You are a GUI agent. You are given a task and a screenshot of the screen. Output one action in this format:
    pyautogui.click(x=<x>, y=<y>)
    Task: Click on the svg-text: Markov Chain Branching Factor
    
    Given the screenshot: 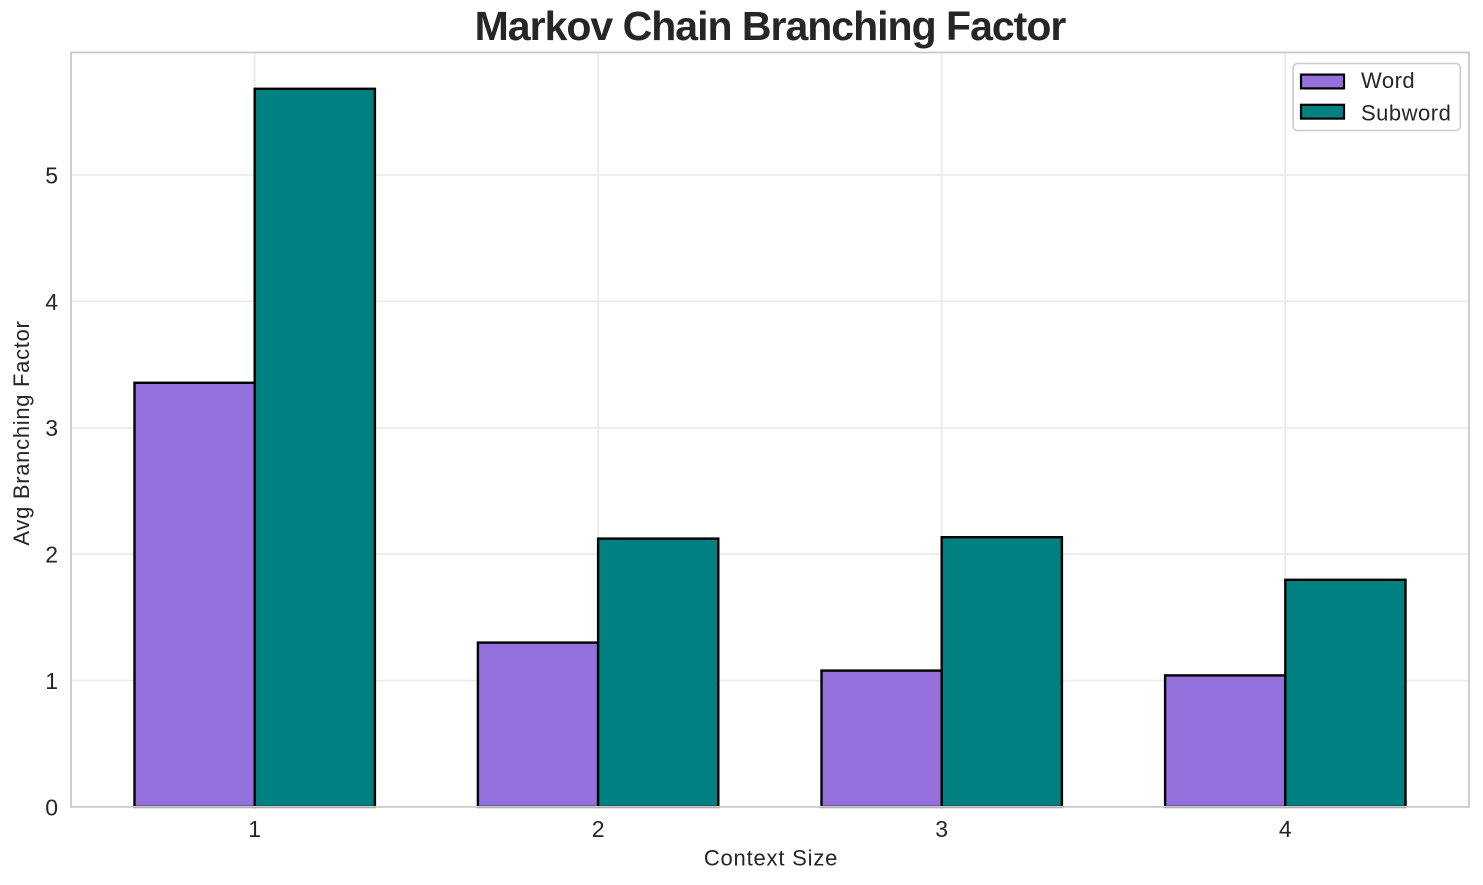 What is the action you would take?
    pyautogui.click(x=771, y=26)
    